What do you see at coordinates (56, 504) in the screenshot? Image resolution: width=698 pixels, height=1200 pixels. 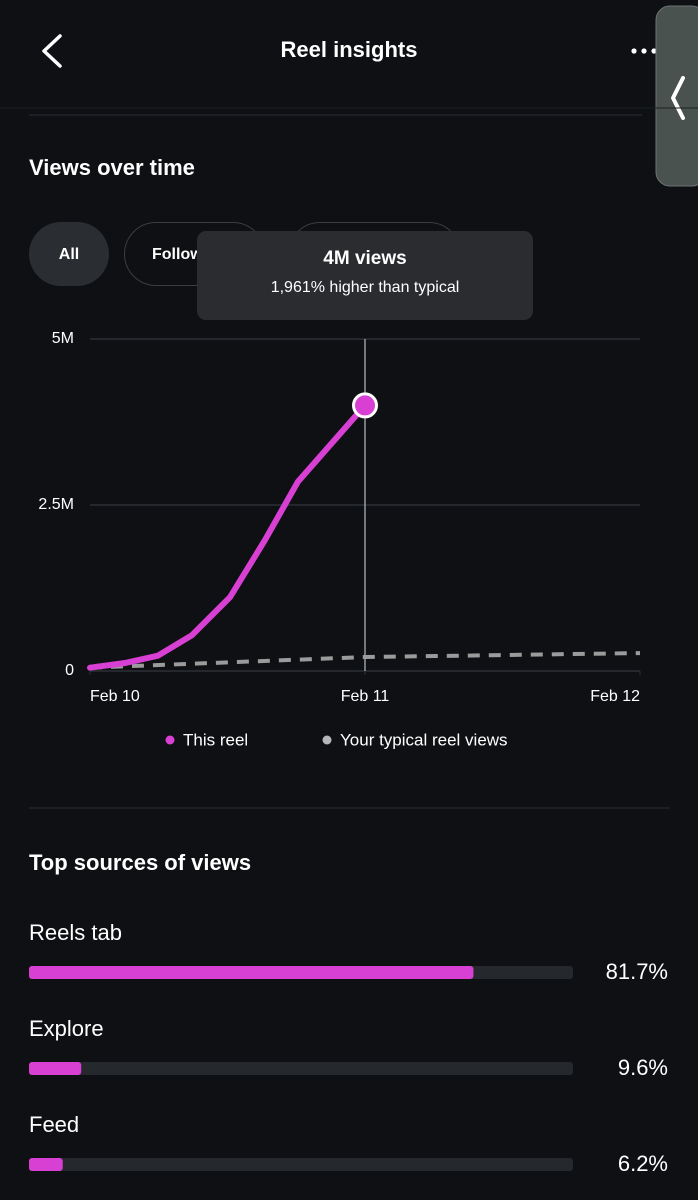 I see `y-tick-label: 2.5M` at bounding box center [56, 504].